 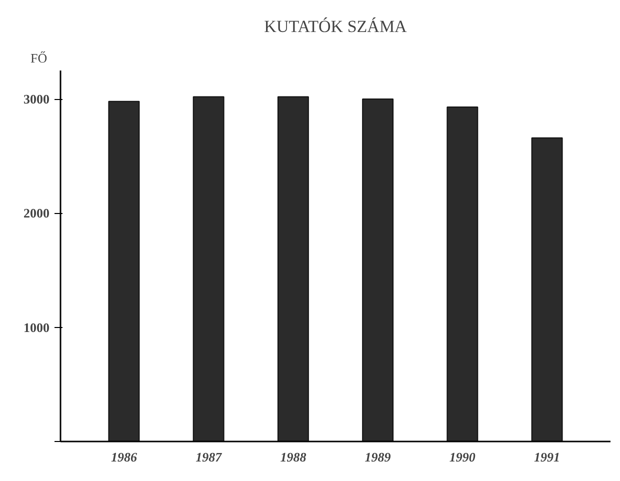 I want to click on x-tick-label: 1991, so click(x=547, y=457).